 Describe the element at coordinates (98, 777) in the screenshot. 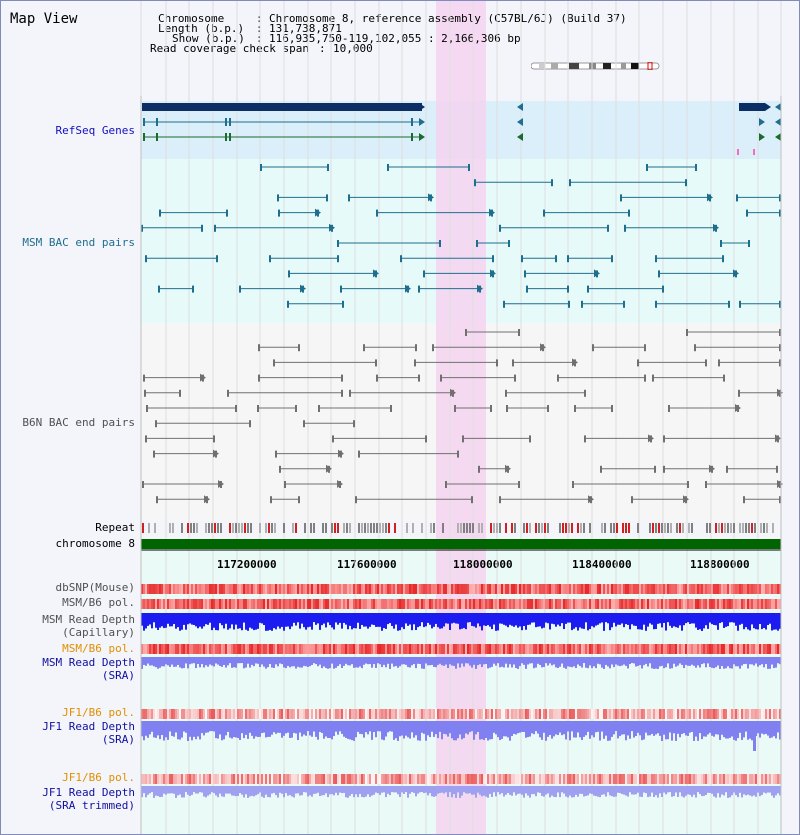

I see `track-label-jf1-b6-pol-2: JF1/B6 pol.` at that location.